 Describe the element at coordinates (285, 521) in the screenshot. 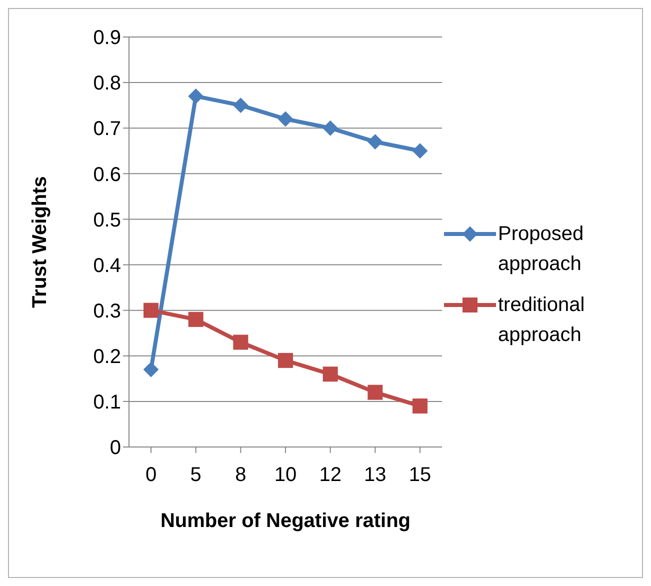

I see `x-axis-title: Number of Negative rating` at that location.